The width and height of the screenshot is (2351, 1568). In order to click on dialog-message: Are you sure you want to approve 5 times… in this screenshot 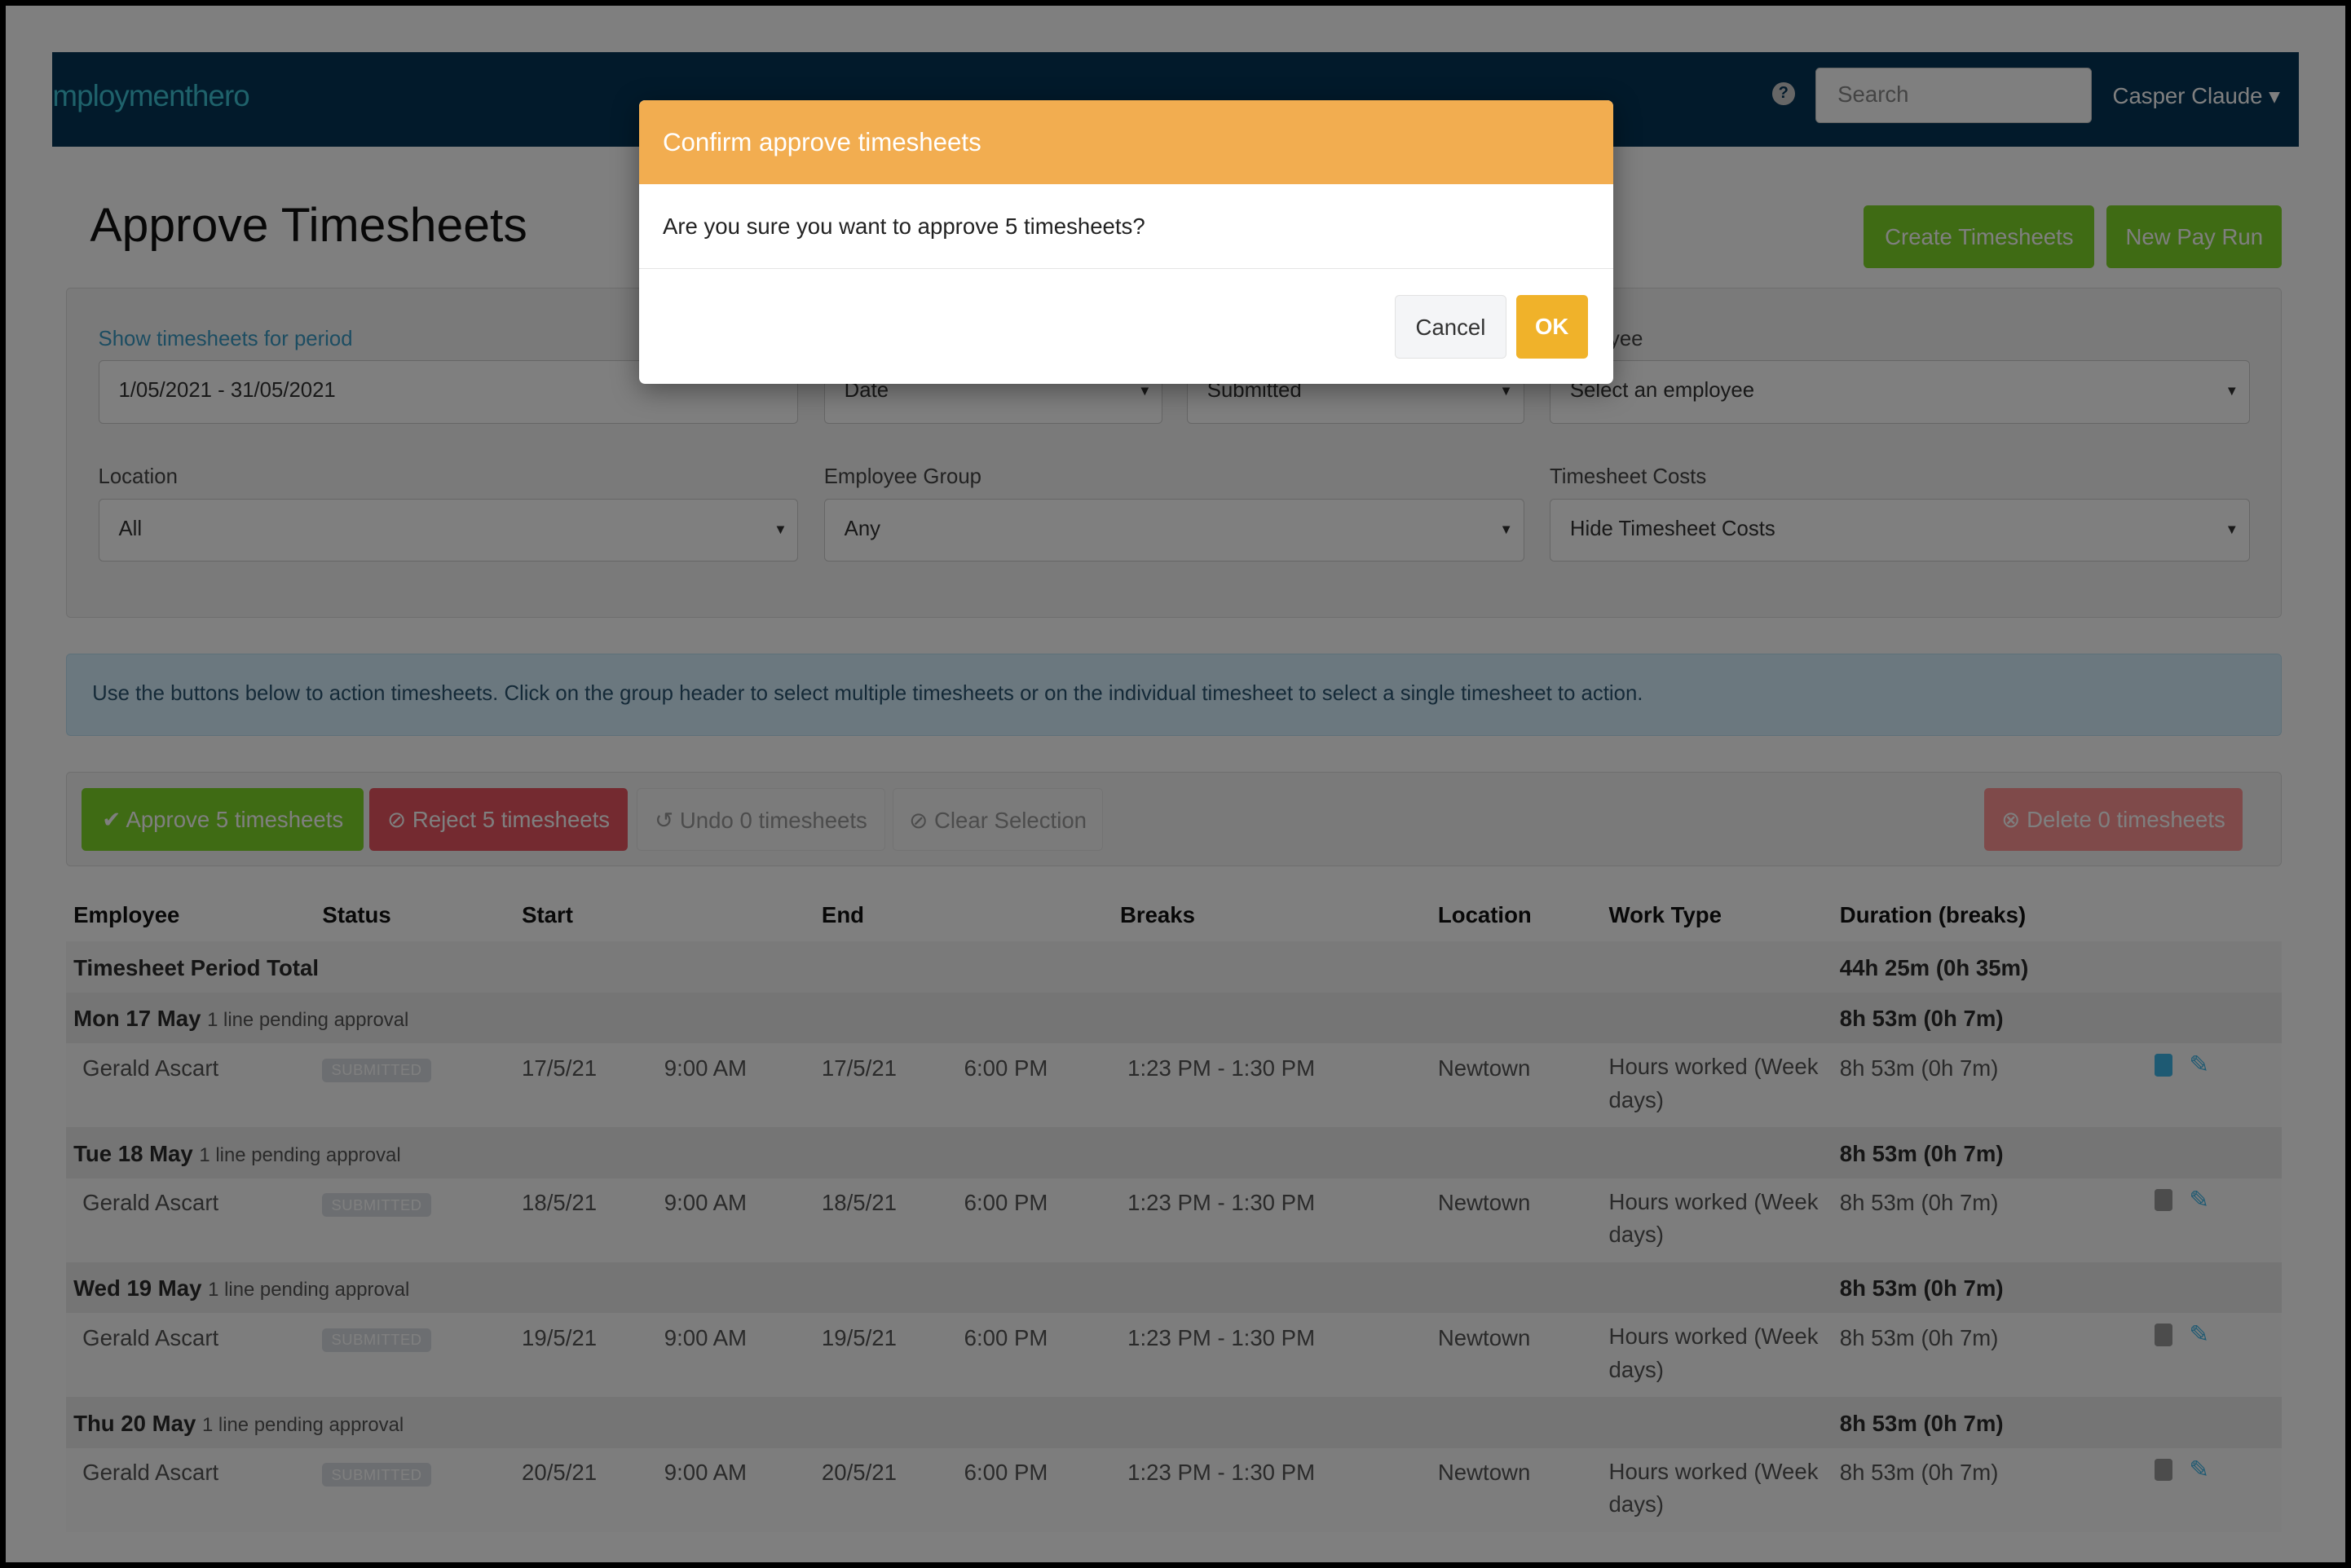, I will do `click(1126, 227)`.